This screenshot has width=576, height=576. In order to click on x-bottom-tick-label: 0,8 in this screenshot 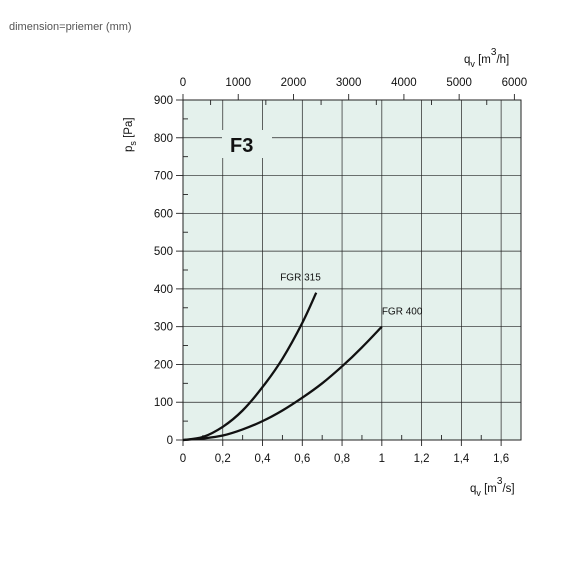, I will do `click(342, 459)`.